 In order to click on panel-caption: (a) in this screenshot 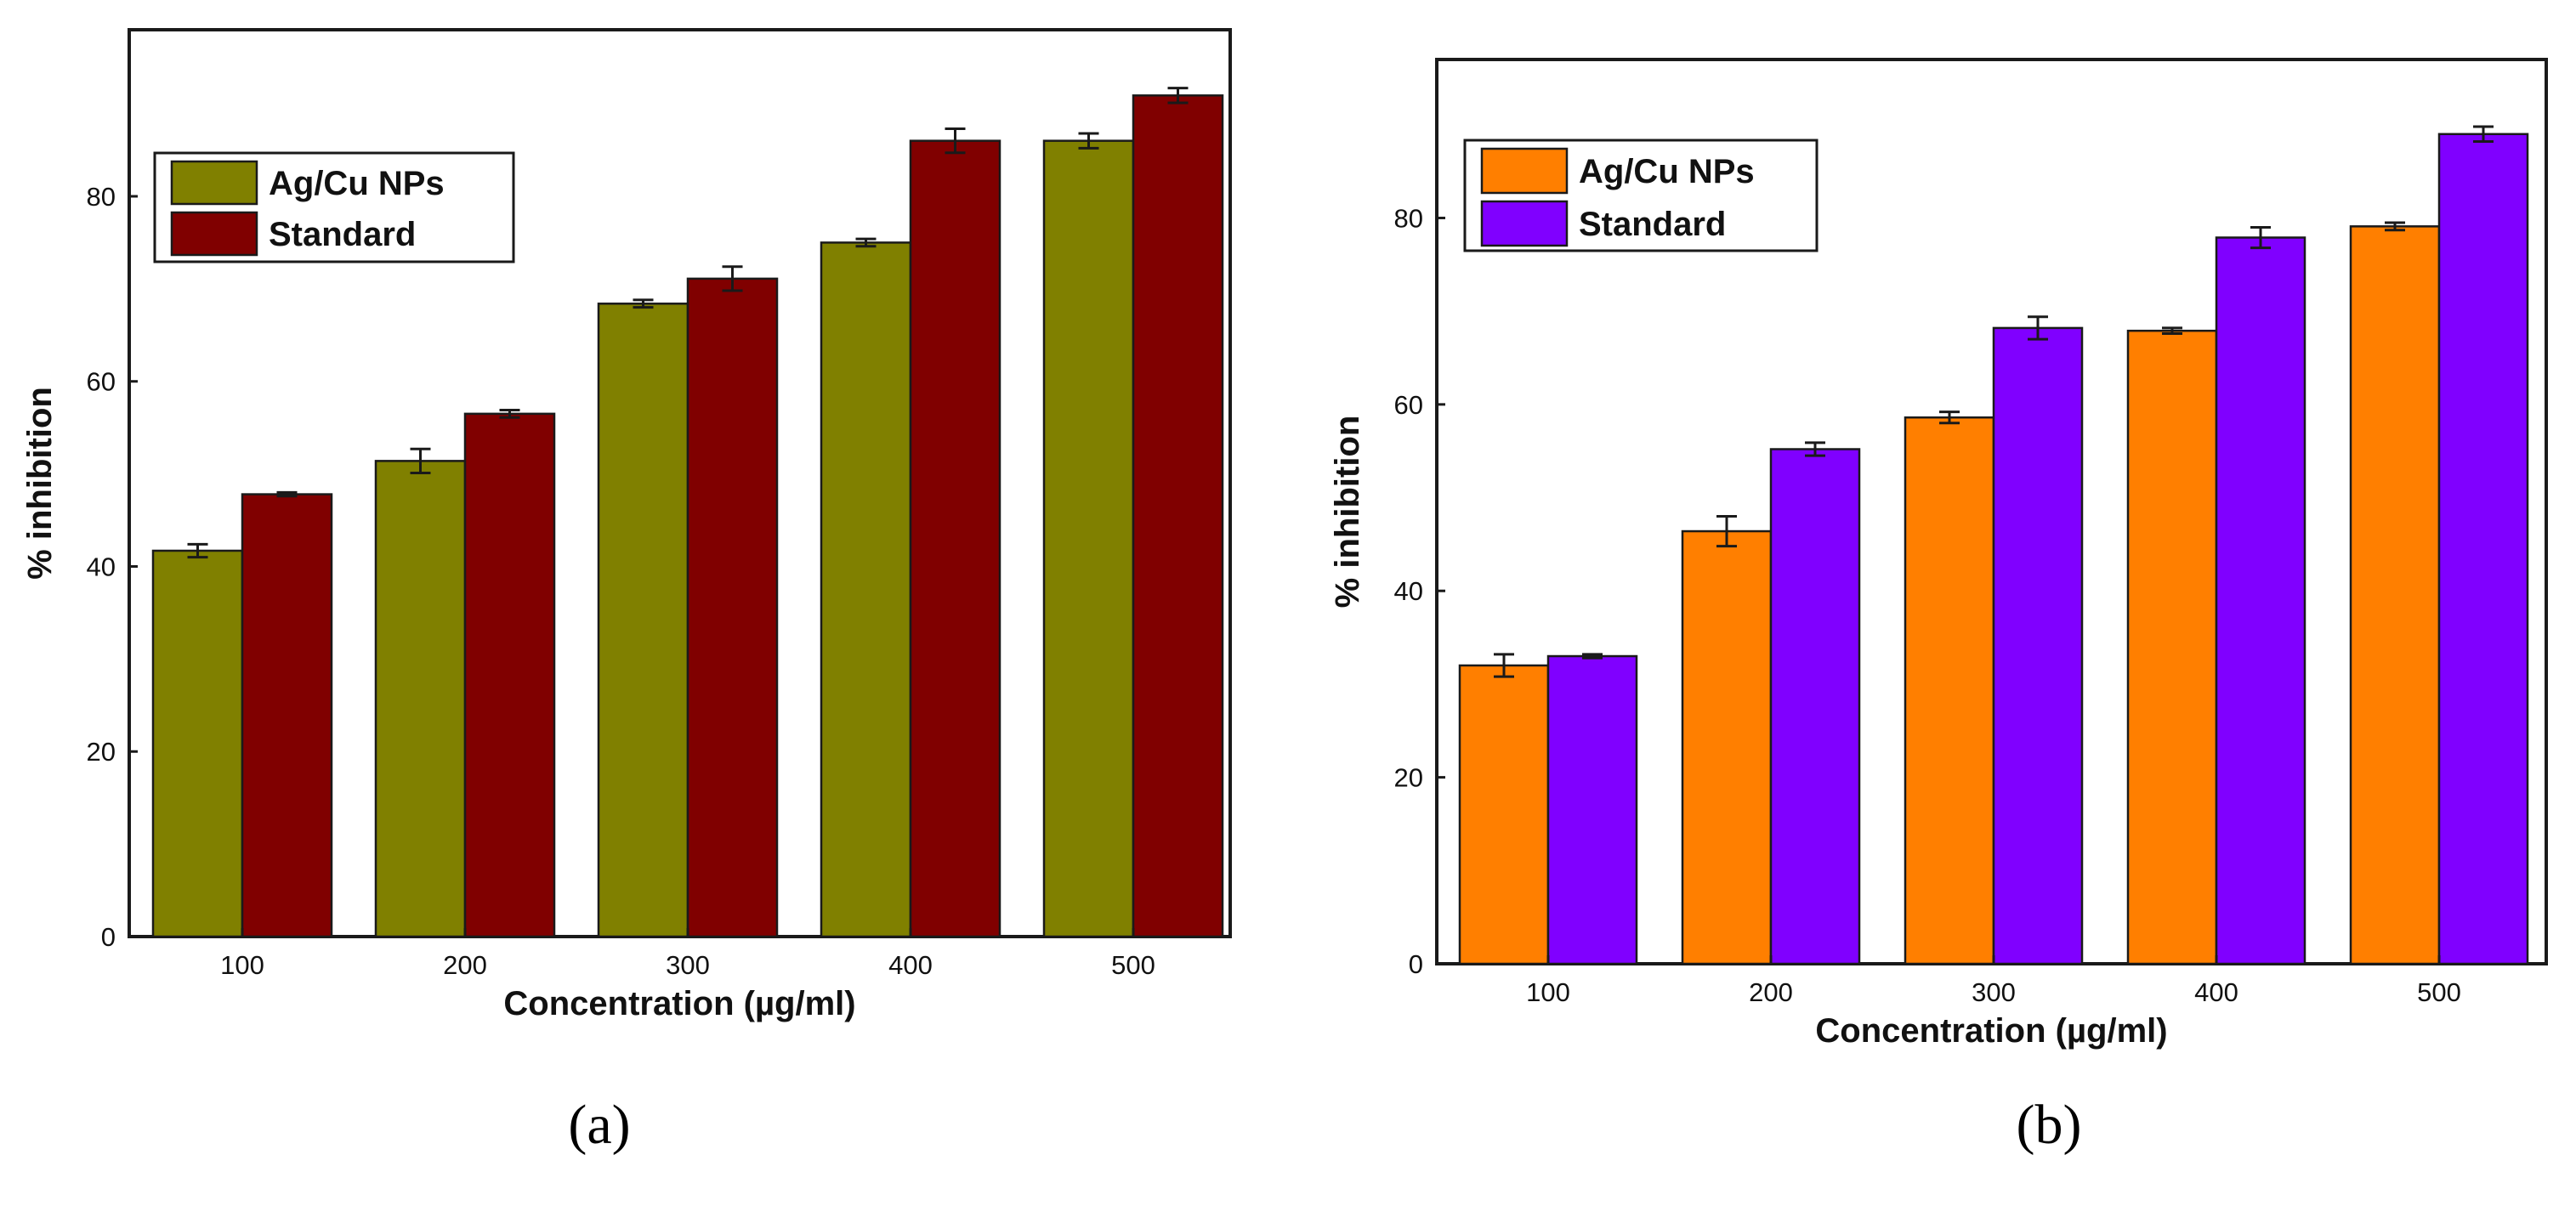, I will do `click(599, 1125)`.